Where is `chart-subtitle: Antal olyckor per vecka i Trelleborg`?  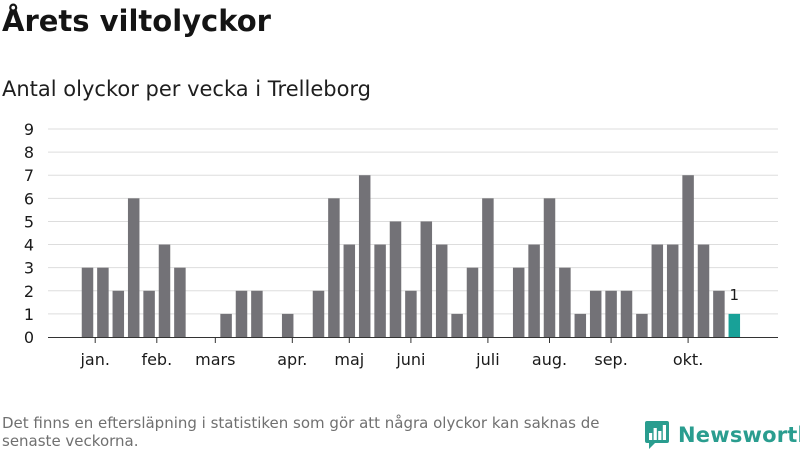 chart-subtitle: Antal olyckor per vecka i Trelleborg is located at coordinates (187, 89).